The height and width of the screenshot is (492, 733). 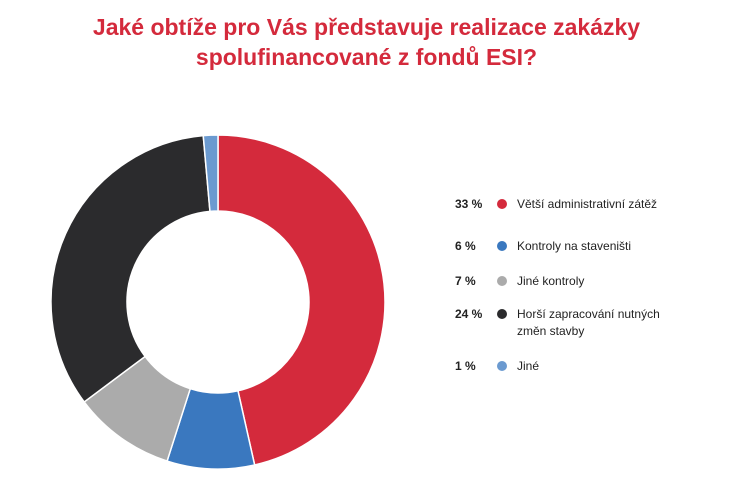 I want to click on legend-dot-red, so click(x=502, y=204).